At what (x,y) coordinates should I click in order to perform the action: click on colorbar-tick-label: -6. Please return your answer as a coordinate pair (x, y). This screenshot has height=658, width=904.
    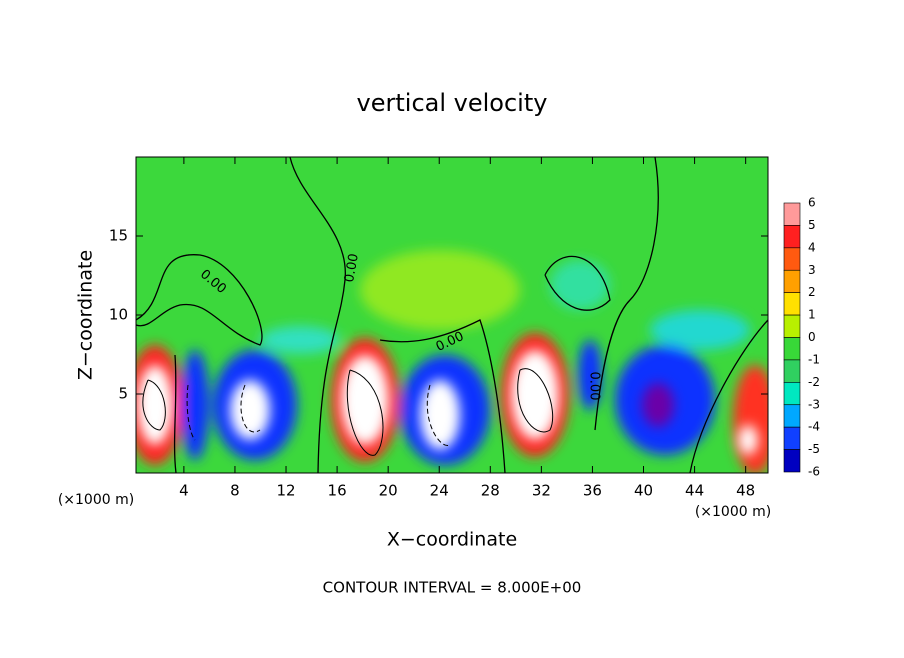
    Looking at the image, I should click on (814, 472).